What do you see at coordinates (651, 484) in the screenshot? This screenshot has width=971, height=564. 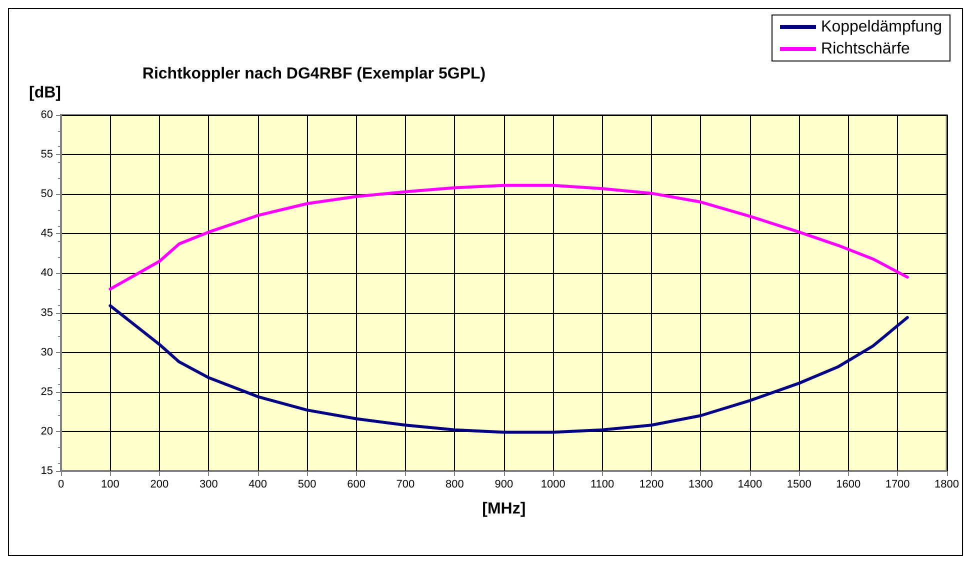 I see `x-tick-label: 1200` at bounding box center [651, 484].